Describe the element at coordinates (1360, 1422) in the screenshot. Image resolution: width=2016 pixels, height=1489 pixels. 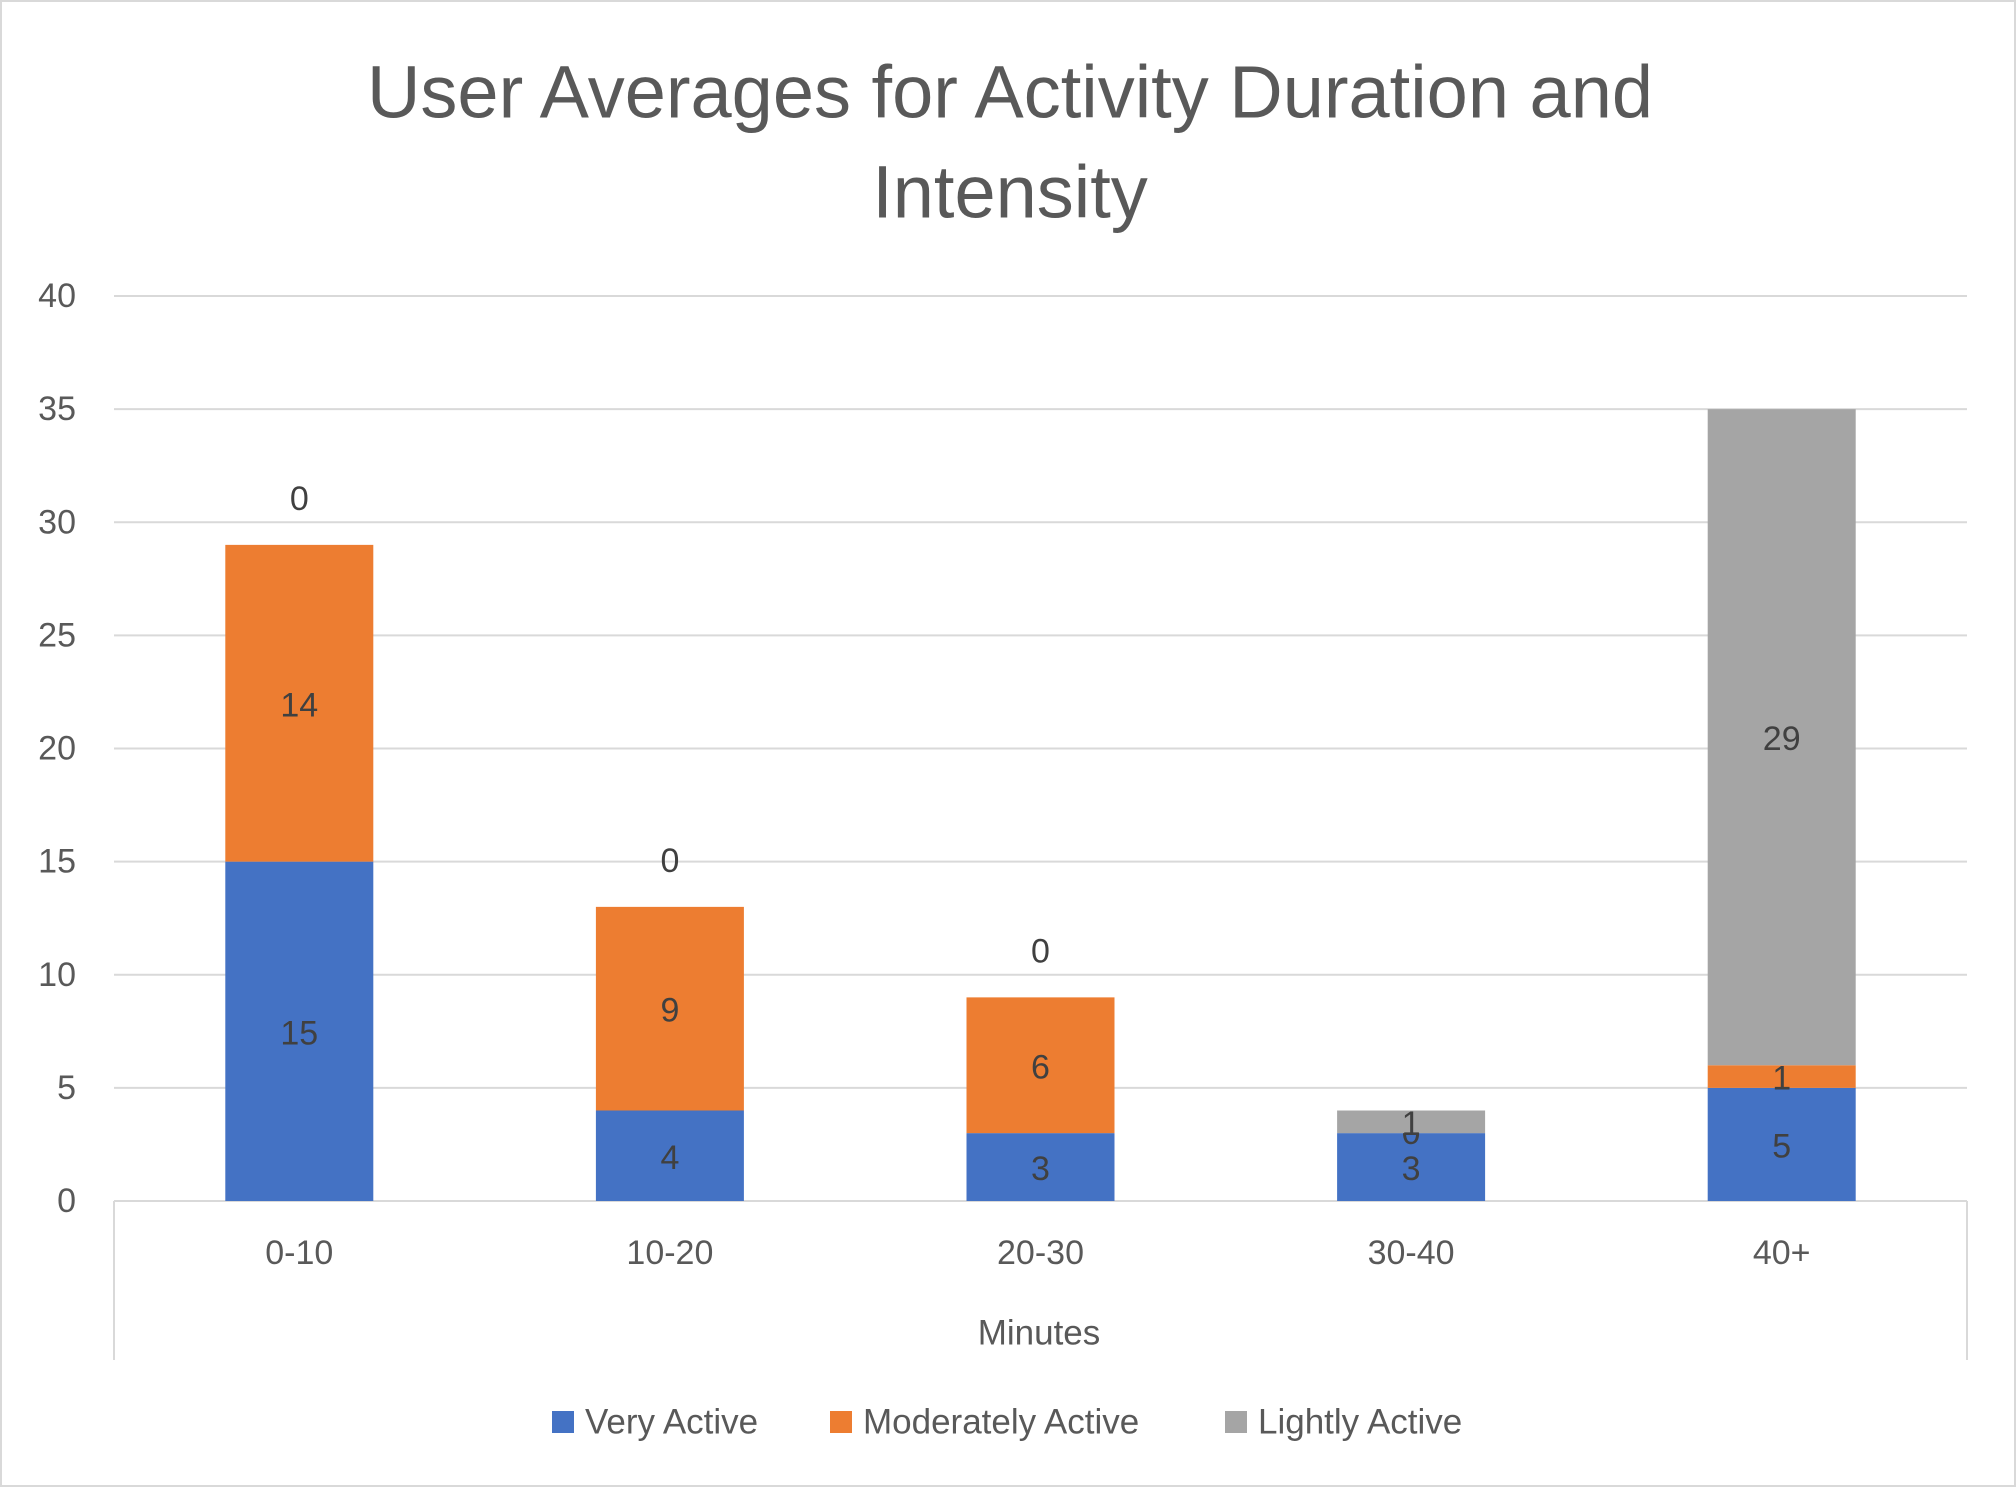
I see `legend-label: Lightly Active` at that location.